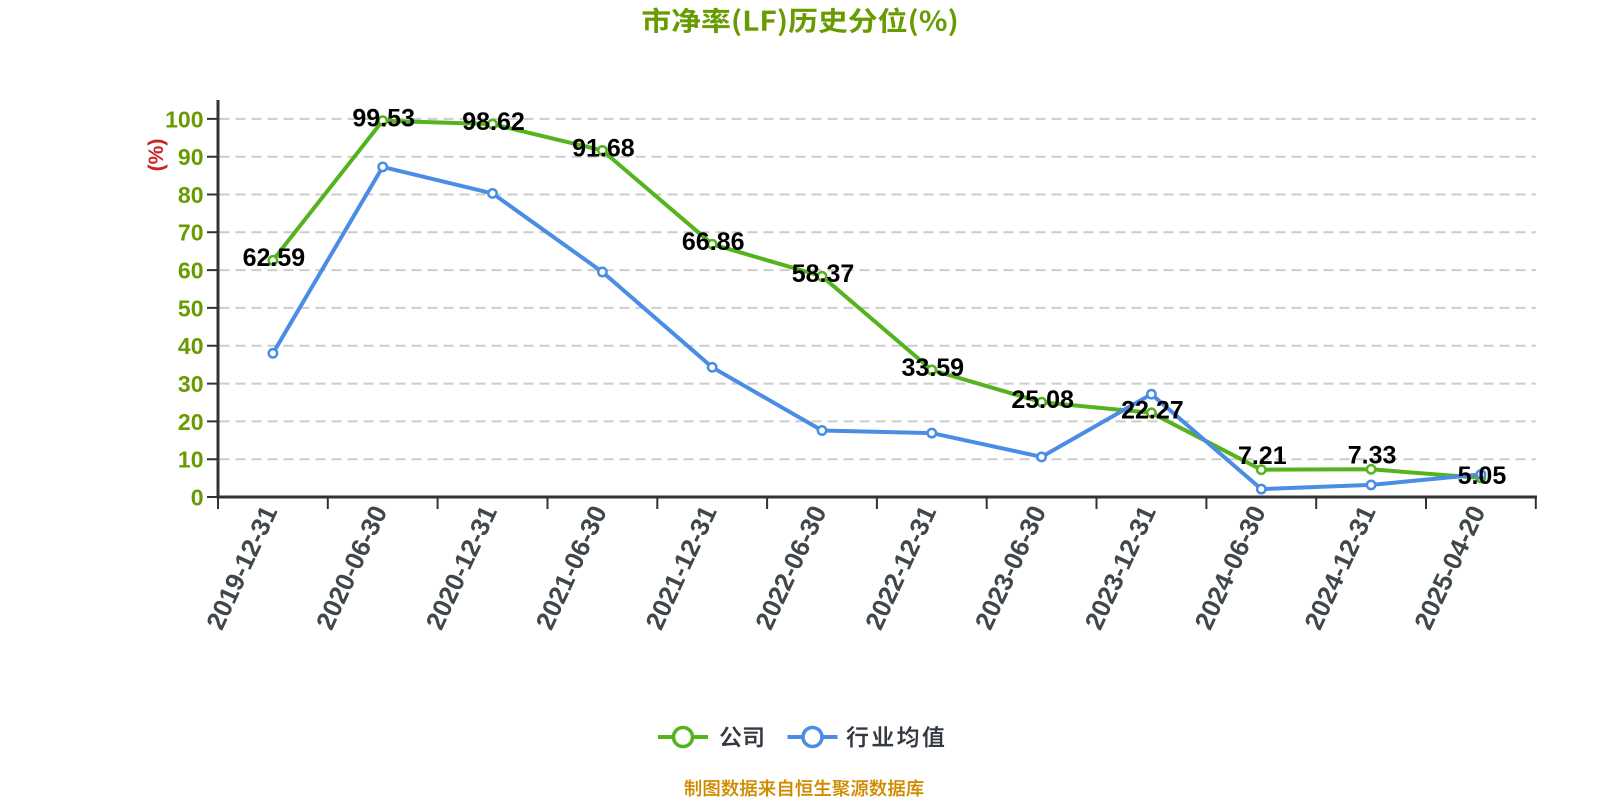 The image size is (1600, 800). Describe the element at coordinates (1262, 456) in the screenshot. I see `svg-text: 7.21` at that location.